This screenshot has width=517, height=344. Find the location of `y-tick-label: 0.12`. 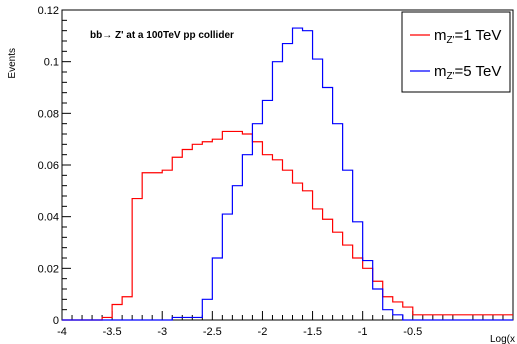

y-tick-label: 0.12 is located at coordinates (48, 11).